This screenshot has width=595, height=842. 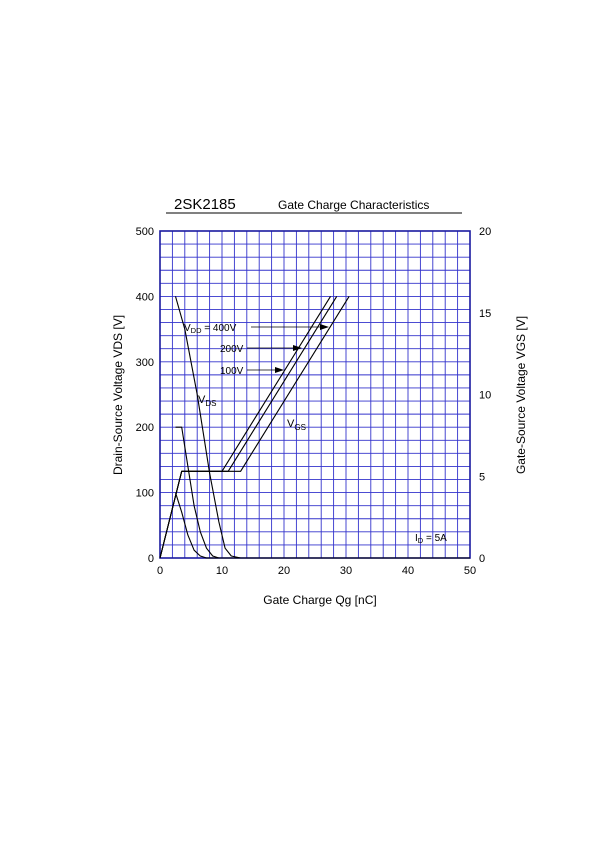 I want to click on y-axis-right-label: Gate-Source Voltage VGS [V], so click(x=521, y=395).